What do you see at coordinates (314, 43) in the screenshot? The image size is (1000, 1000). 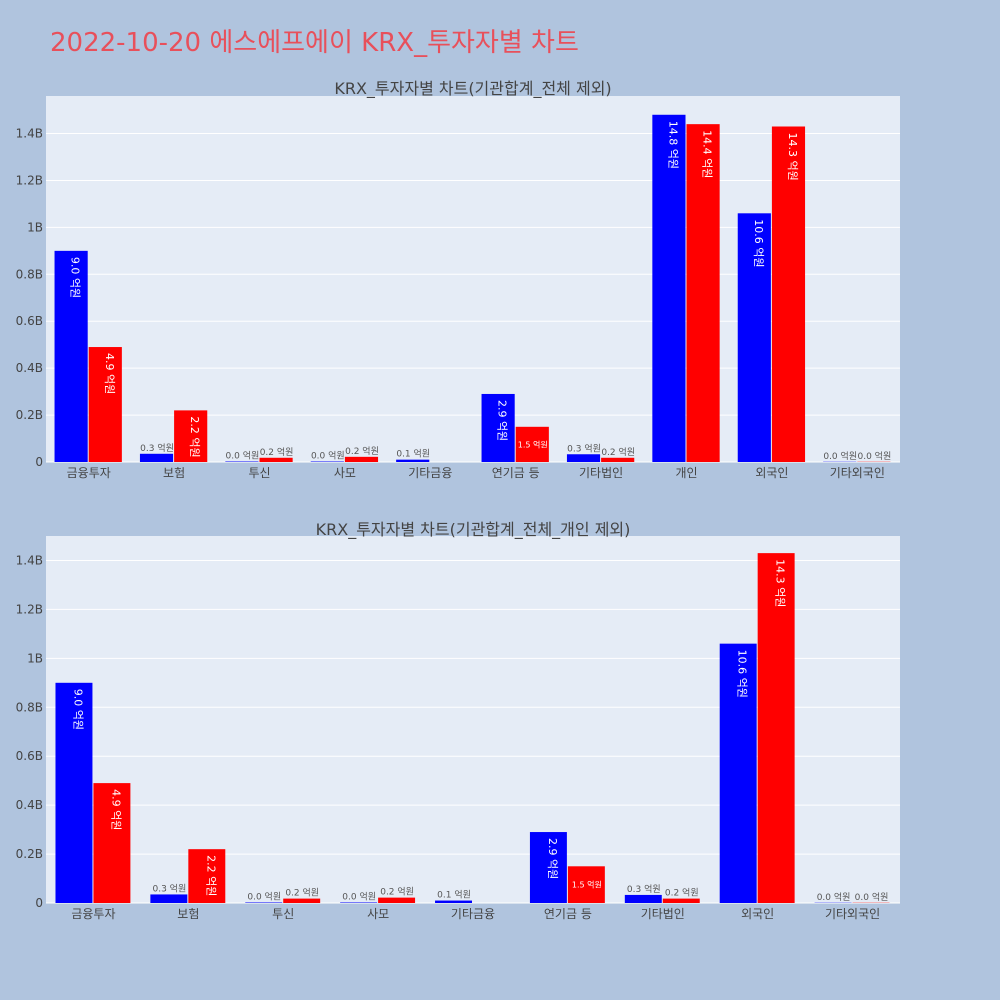 I see `page-title: 2022-10-20 에스에프에이 KRX_투자자별 차트` at bounding box center [314, 43].